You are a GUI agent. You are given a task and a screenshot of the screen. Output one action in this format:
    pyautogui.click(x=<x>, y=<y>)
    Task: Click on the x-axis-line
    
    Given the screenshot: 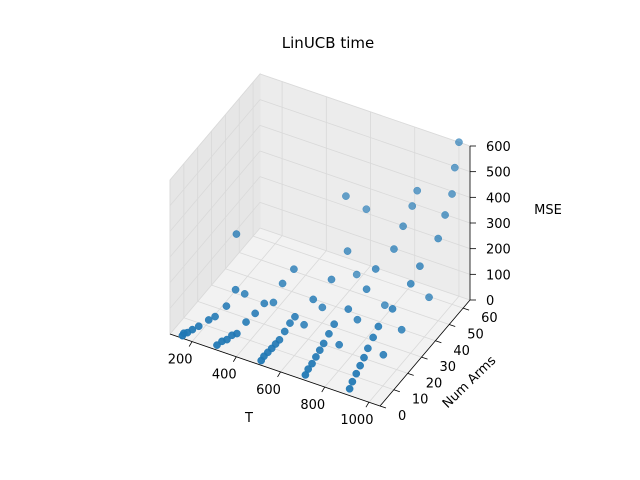 What is the action you would take?
    pyautogui.click(x=275, y=370)
    